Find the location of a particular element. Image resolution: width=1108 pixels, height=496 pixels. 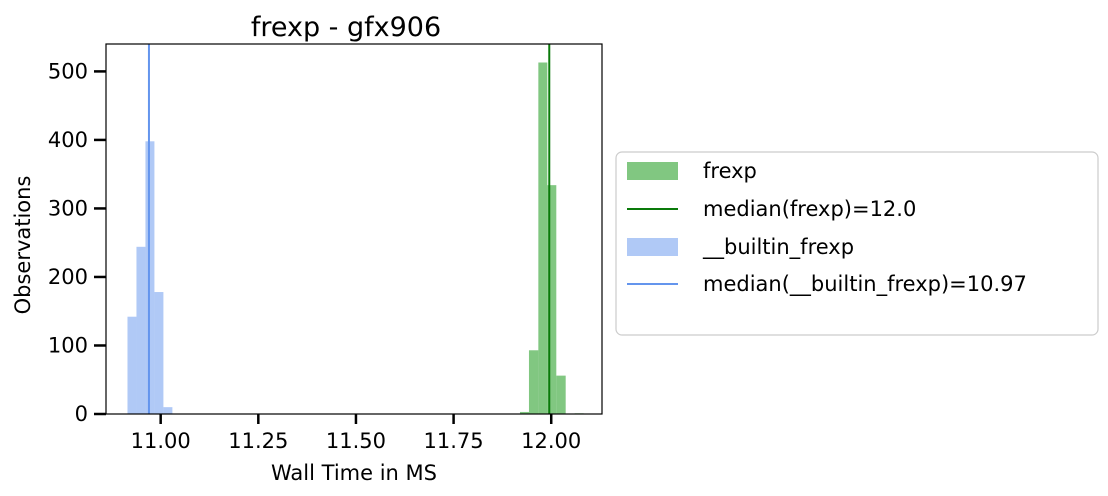

x-tick-label: 11.50 is located at coordinates (356, 441).